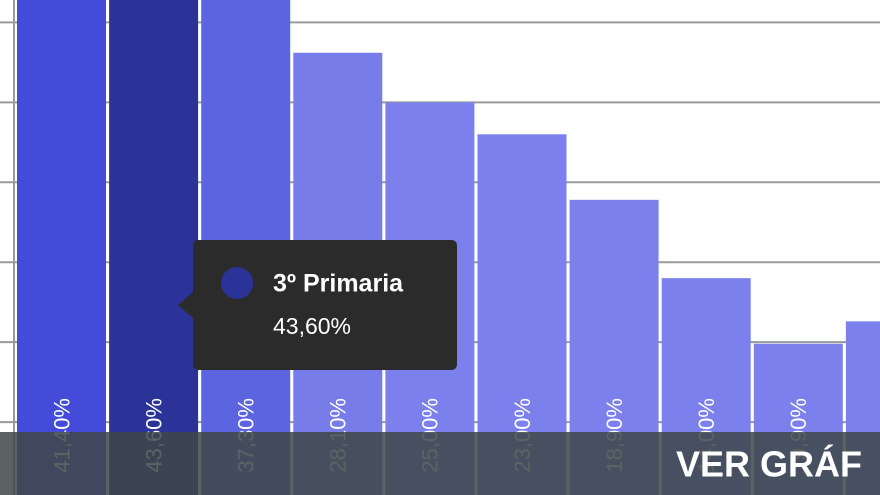 The image size is (880, 495). Describe the element at coordinates (312, 326) in the screenshot. I see `tooltip-value: 43,60%` at that location.